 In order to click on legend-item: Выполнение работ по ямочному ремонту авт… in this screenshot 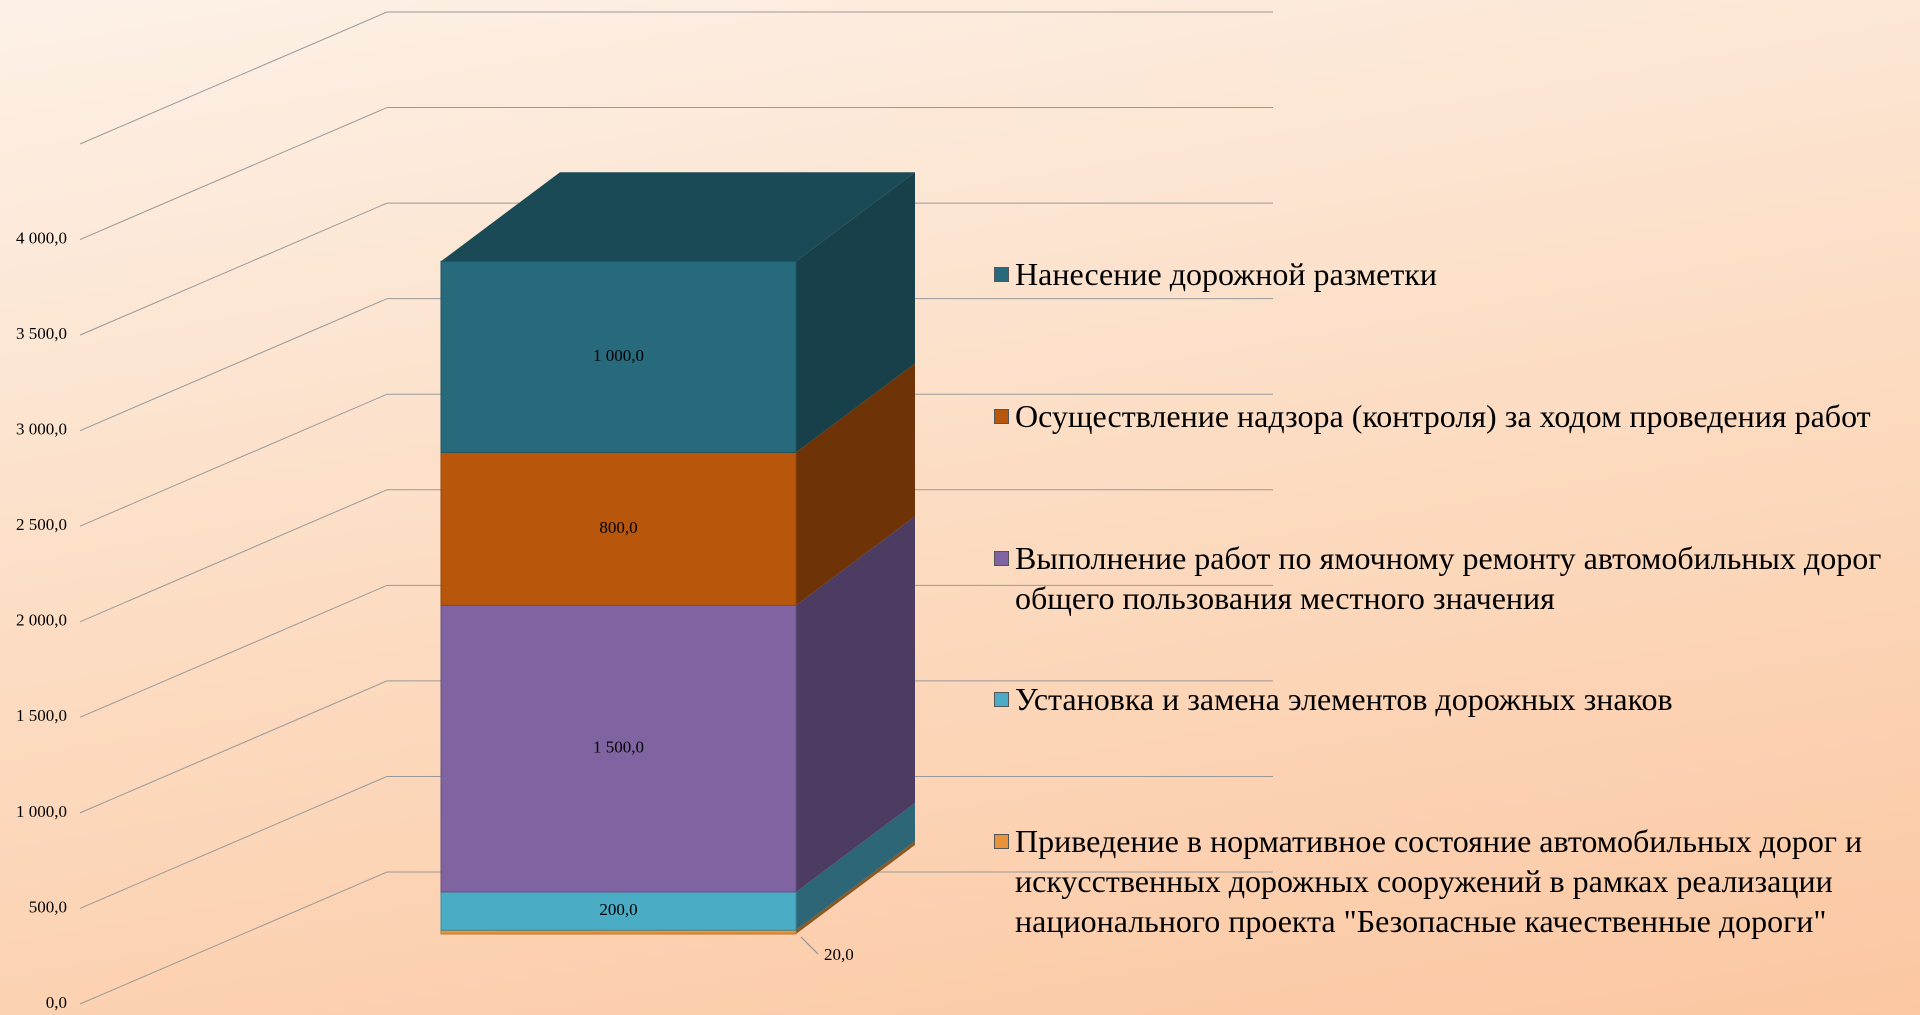, I will do `click(1454, 578)`.